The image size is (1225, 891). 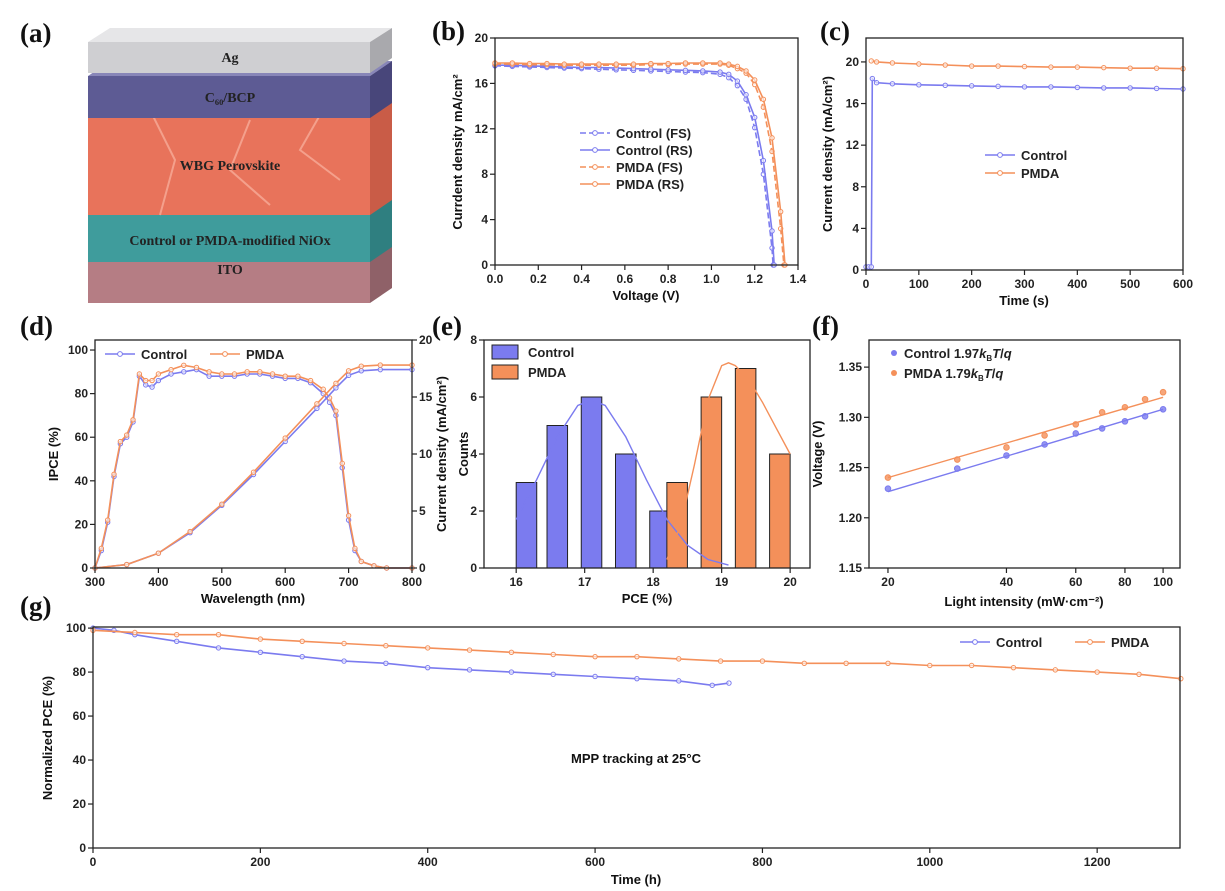 I want to click on layer-label: WBG Perovskite, so click(x=230, y=166).